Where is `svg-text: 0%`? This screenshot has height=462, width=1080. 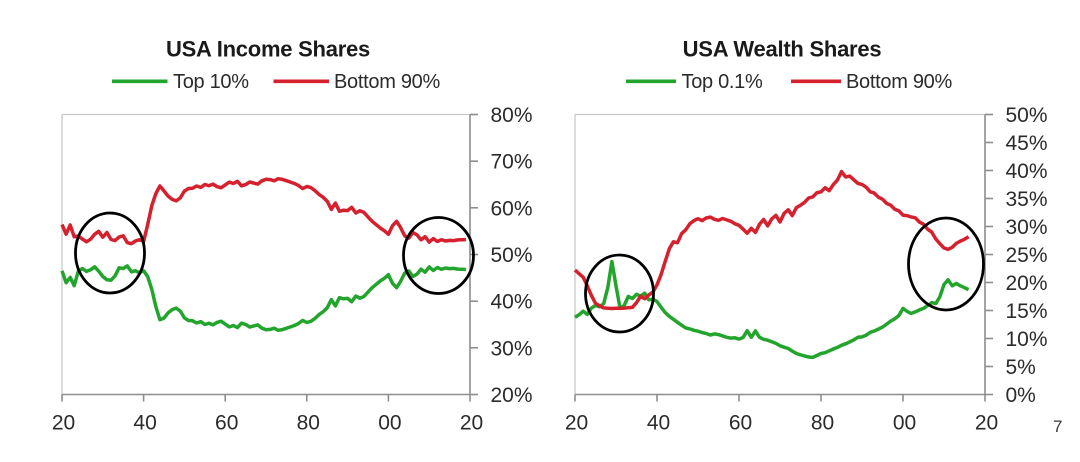 svg-text: 0% is located at coordinates (1021, 395).